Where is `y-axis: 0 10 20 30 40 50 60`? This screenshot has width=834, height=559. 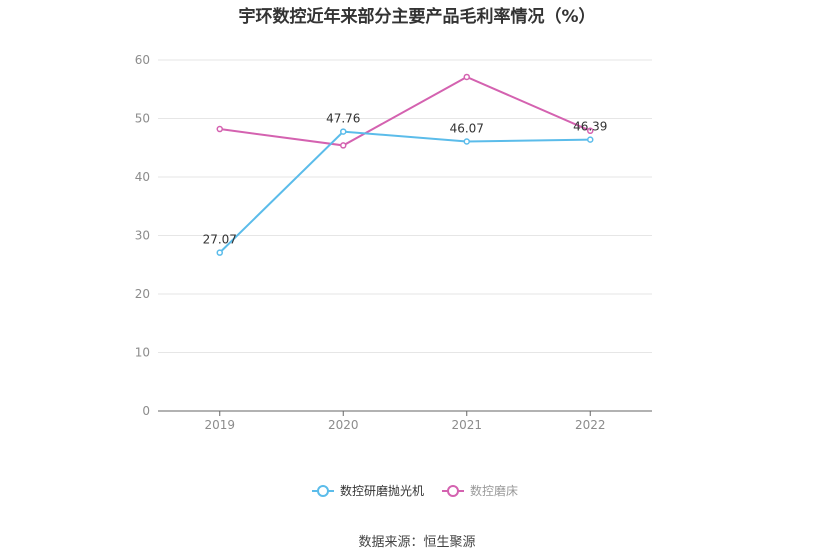 y-axis: 0 10 20 30 40 50 60 is located at coordinates (142, 235).